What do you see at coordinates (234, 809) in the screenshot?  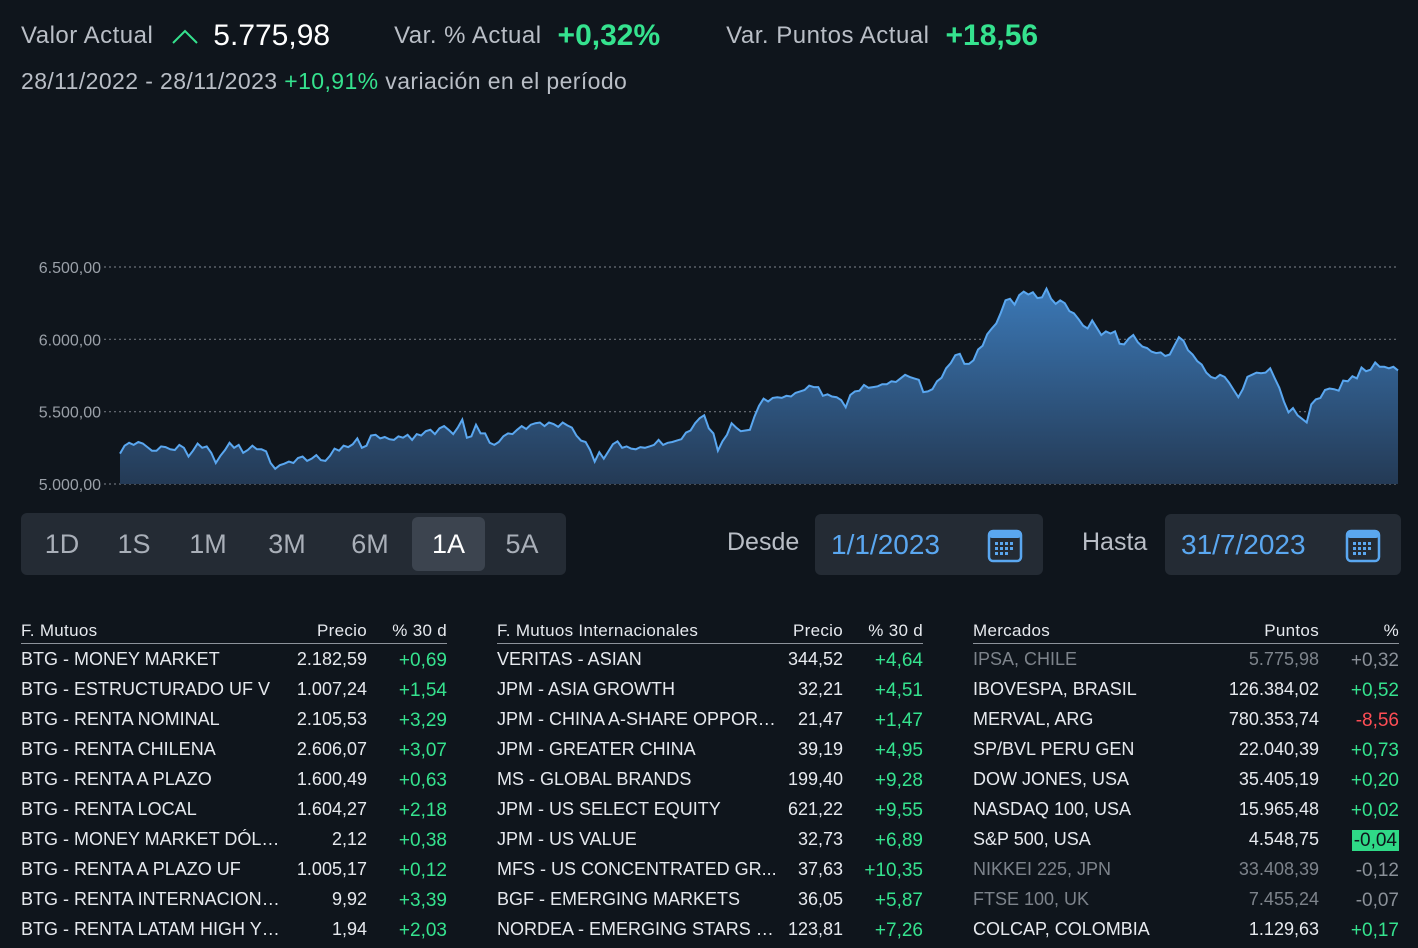 I see `table-row: BTG - RENTA LOCAL 1.604,27 +2,18` at bounding box center [234, 809].